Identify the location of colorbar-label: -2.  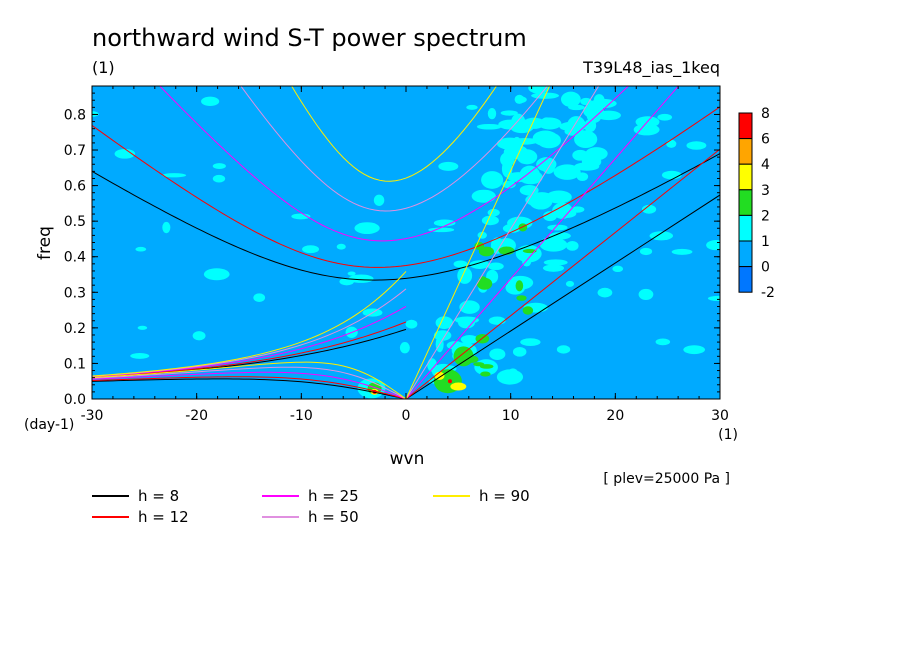
(768, 293).